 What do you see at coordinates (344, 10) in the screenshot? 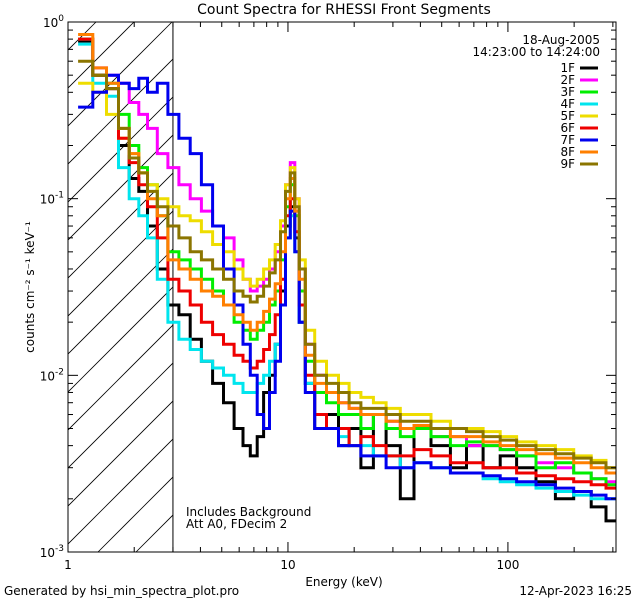
I see `chart-title: Count Spectra for RHESSI Front Segments` at bounding box center [344, 10].